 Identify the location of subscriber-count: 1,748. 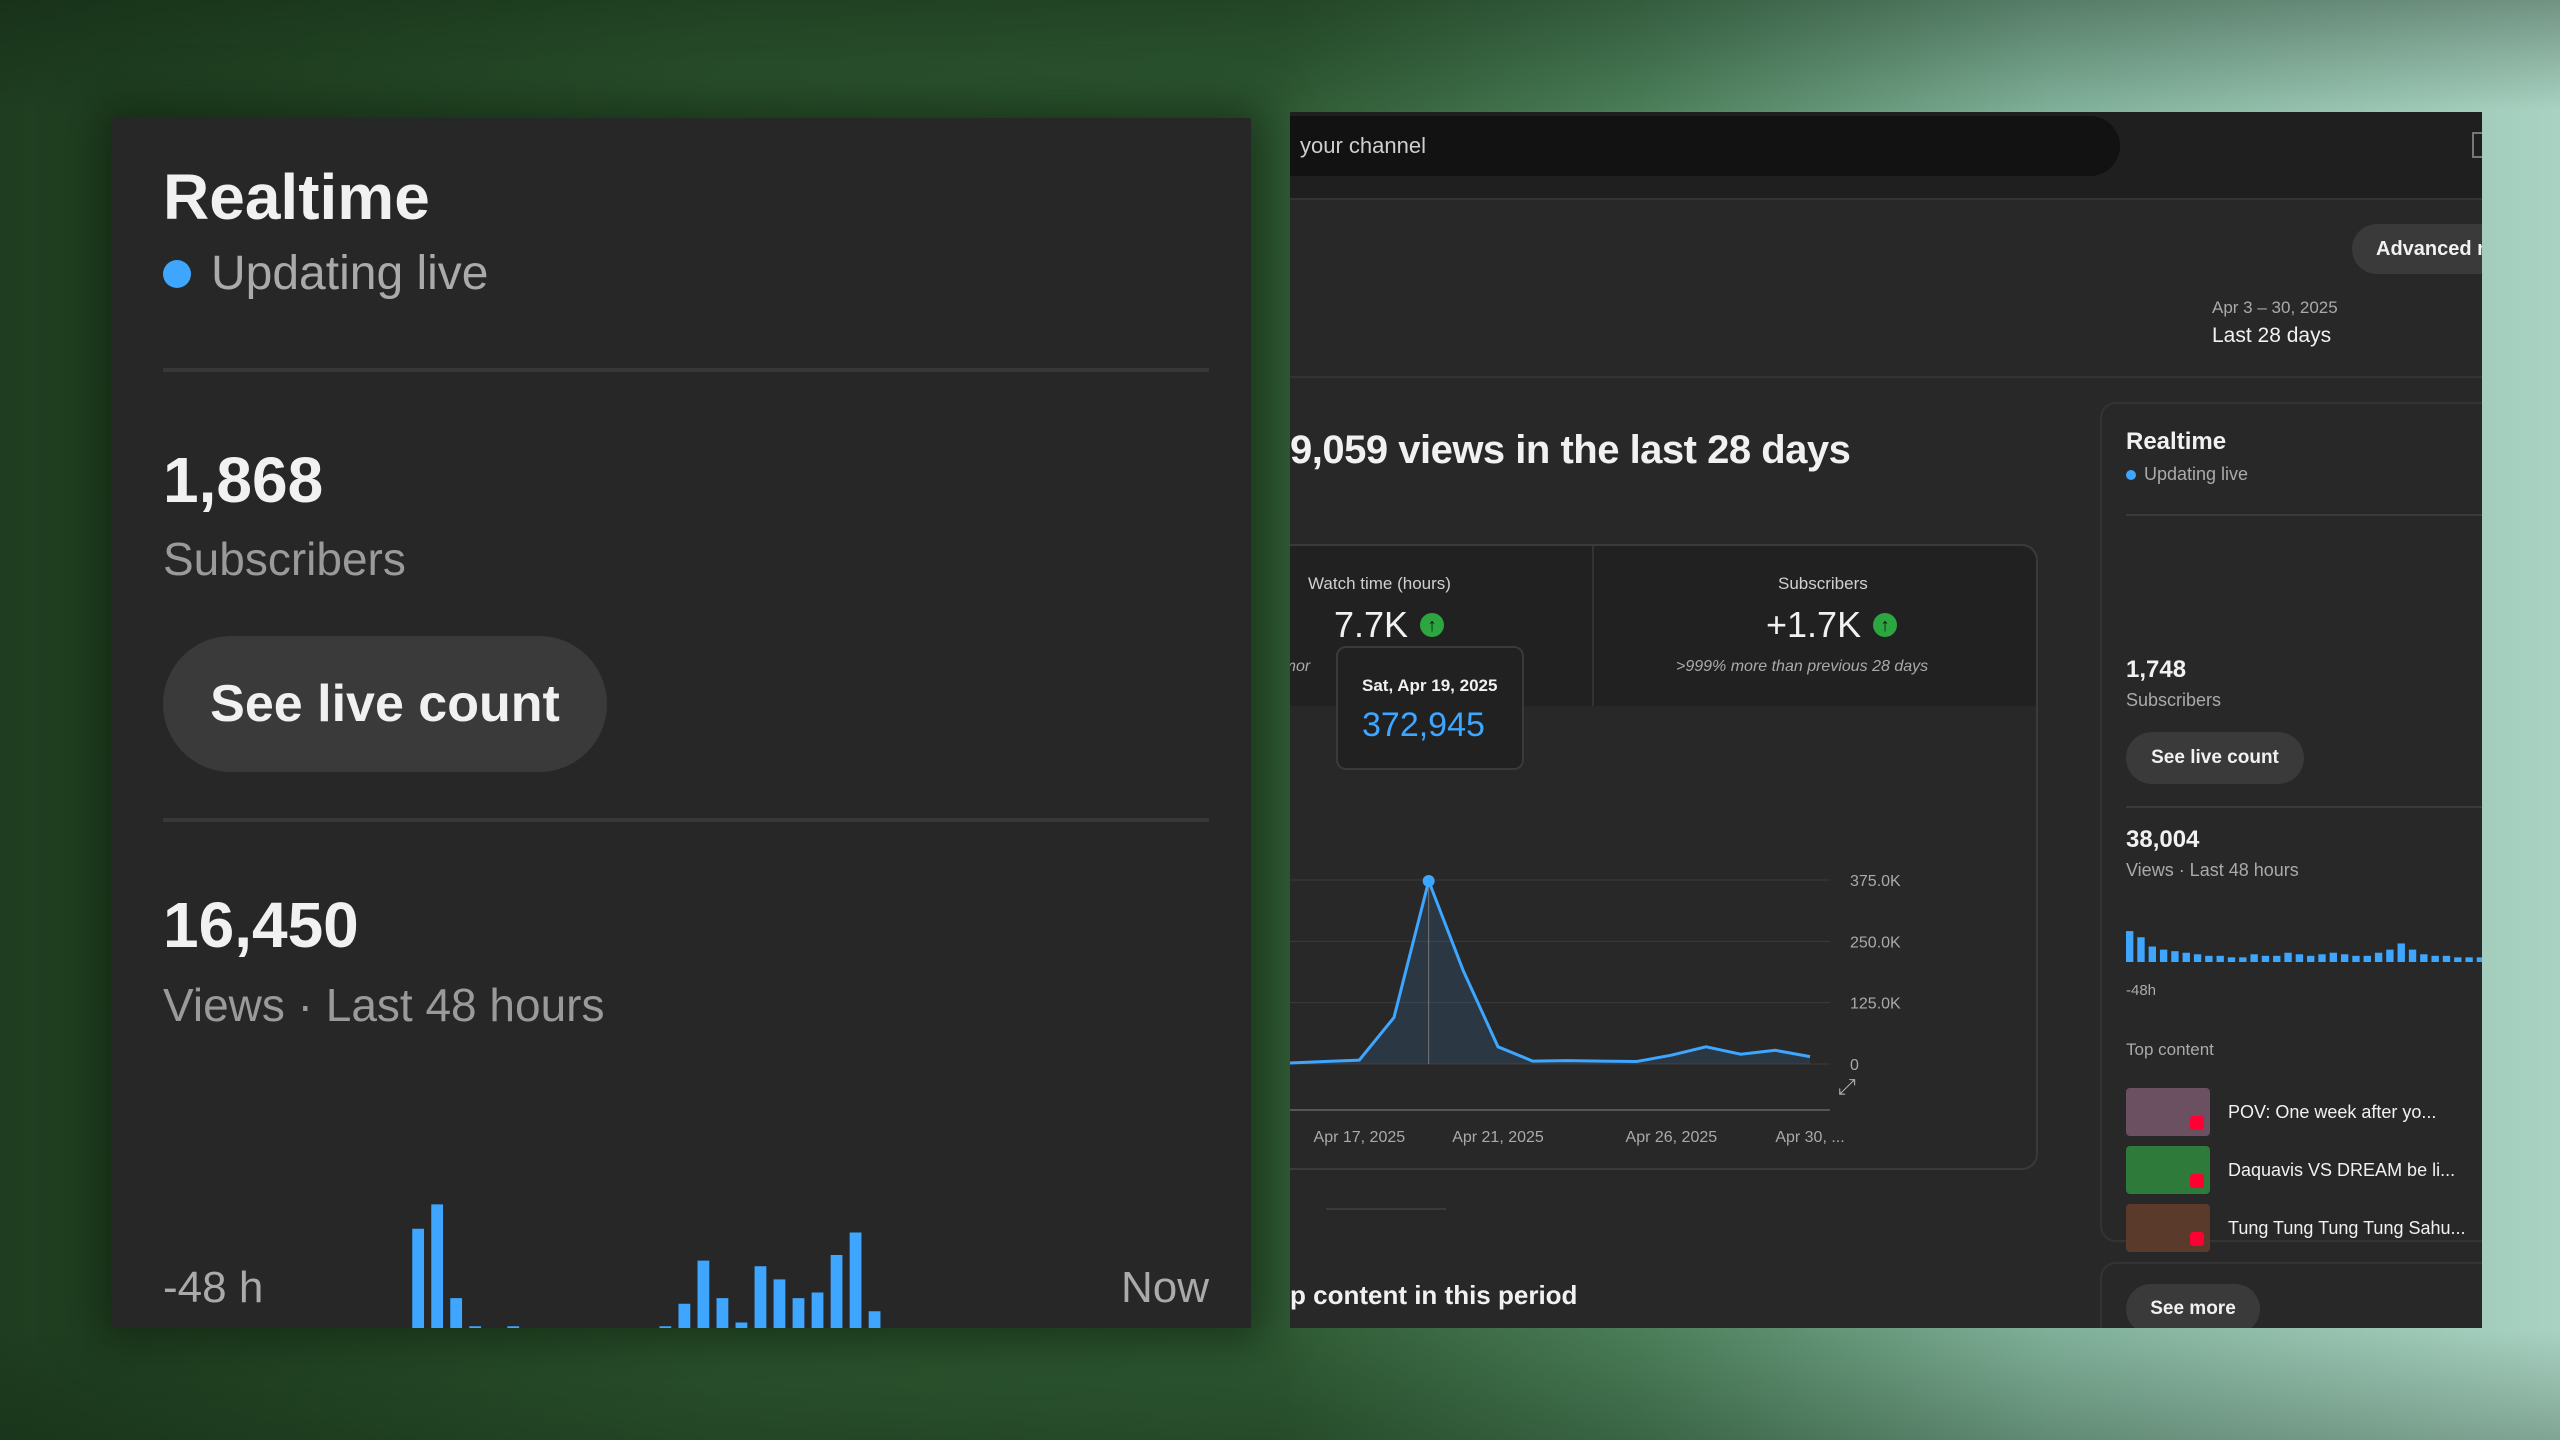
(2156, 669).